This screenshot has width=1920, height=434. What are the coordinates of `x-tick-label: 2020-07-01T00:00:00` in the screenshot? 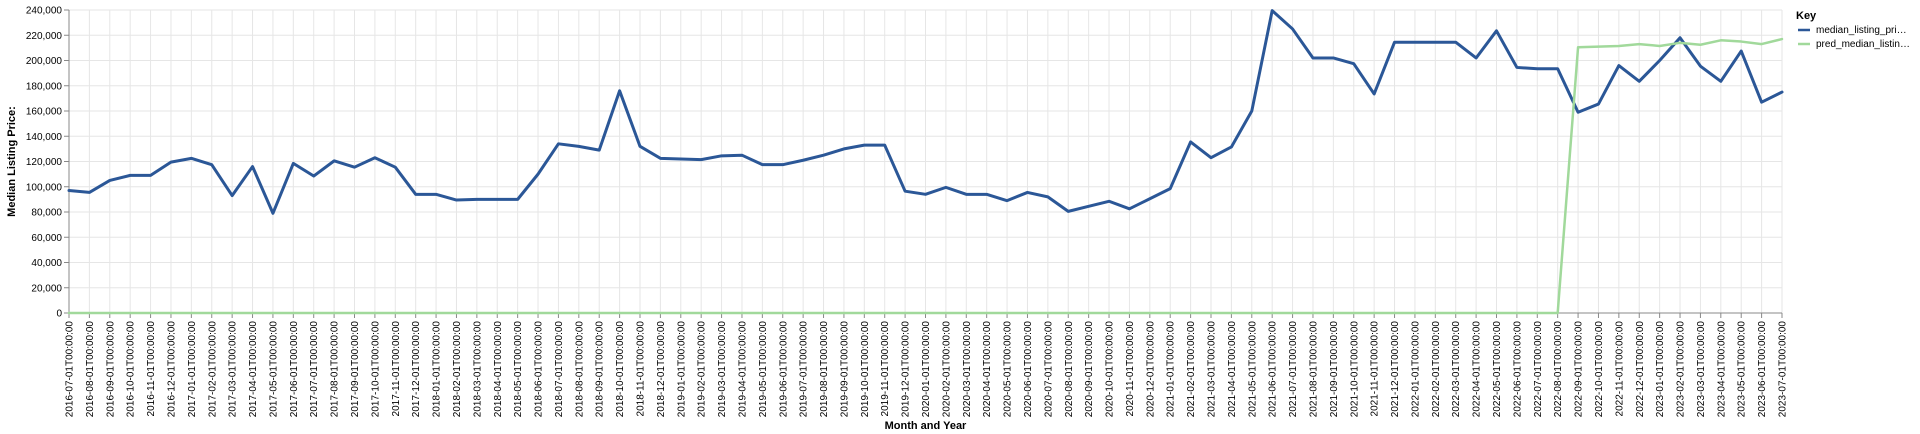 It's located at (1048, 369).